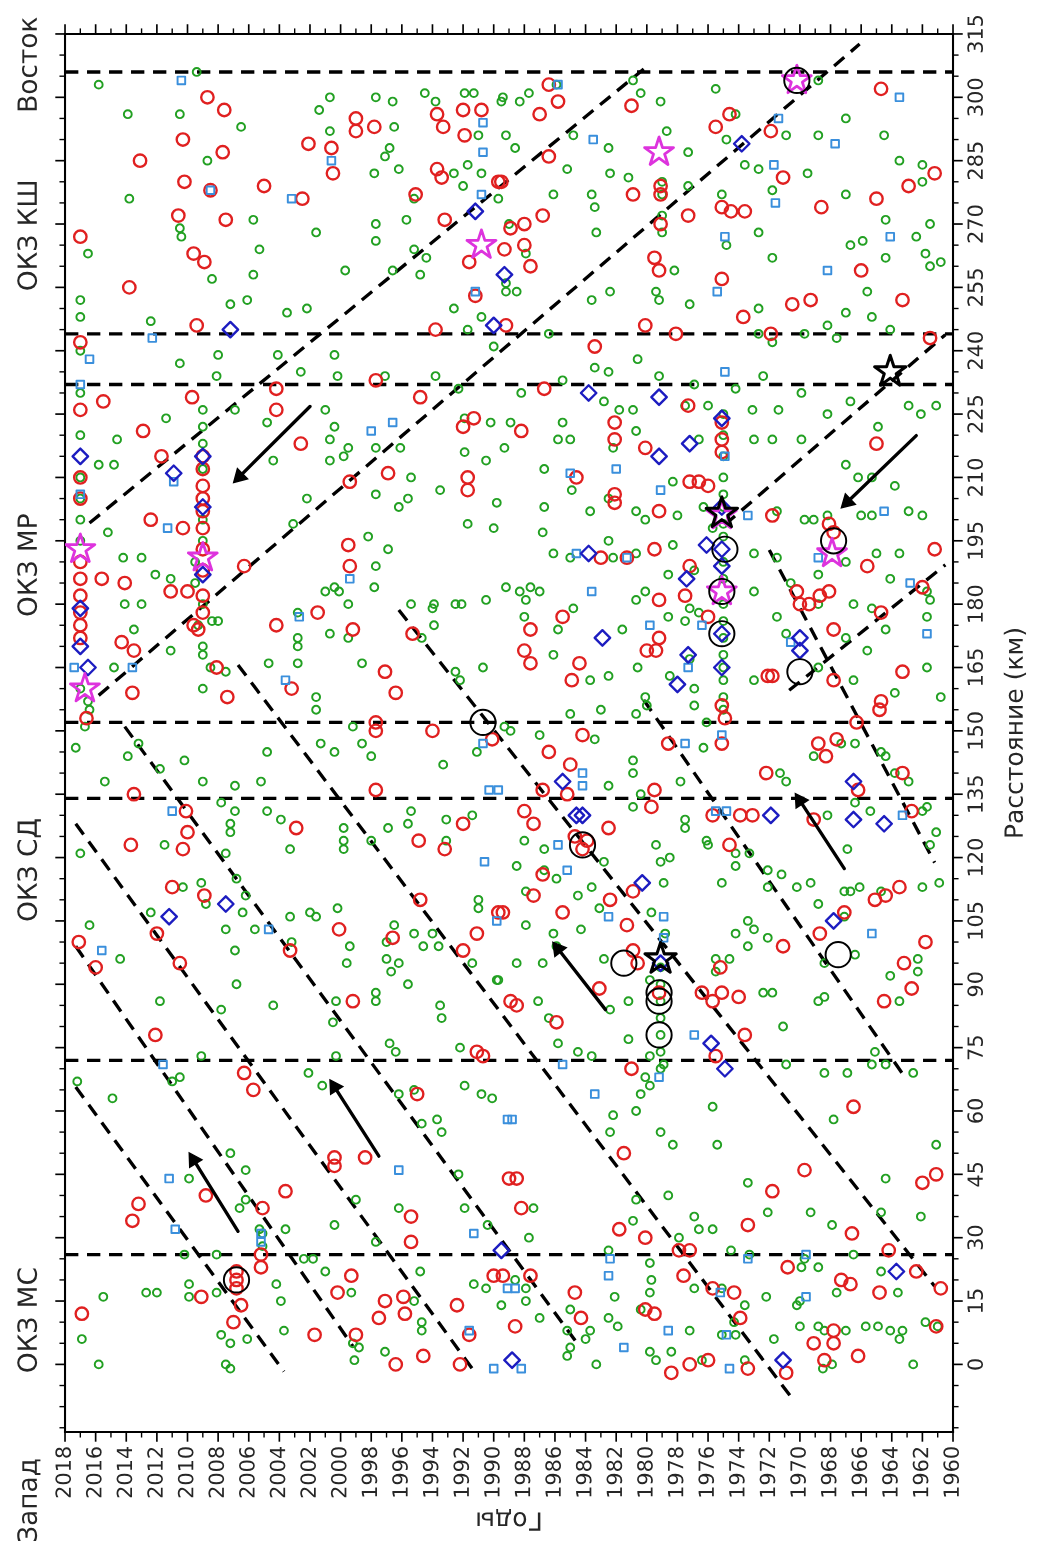  I want to click on x-tick-label: 2014, so click(124, 1472).